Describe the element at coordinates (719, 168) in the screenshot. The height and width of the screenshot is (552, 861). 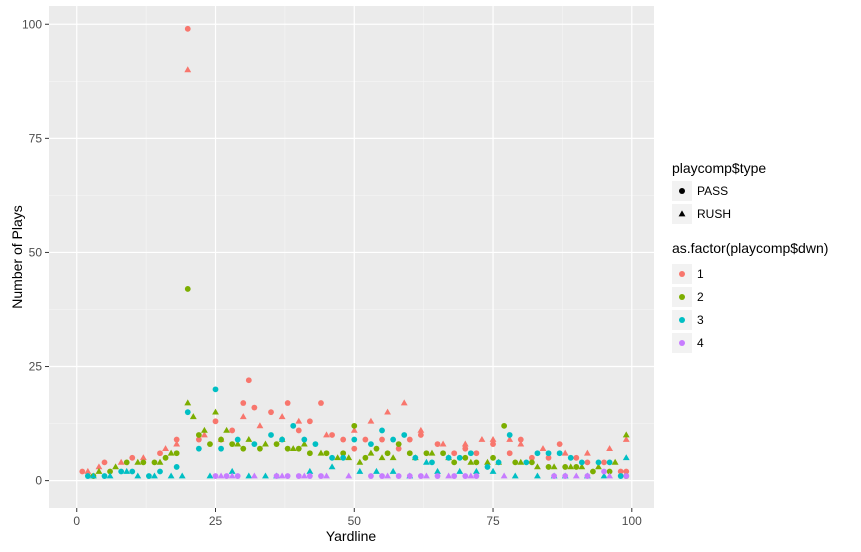
I see `legend-shape-title: playcomp$type` at that location.